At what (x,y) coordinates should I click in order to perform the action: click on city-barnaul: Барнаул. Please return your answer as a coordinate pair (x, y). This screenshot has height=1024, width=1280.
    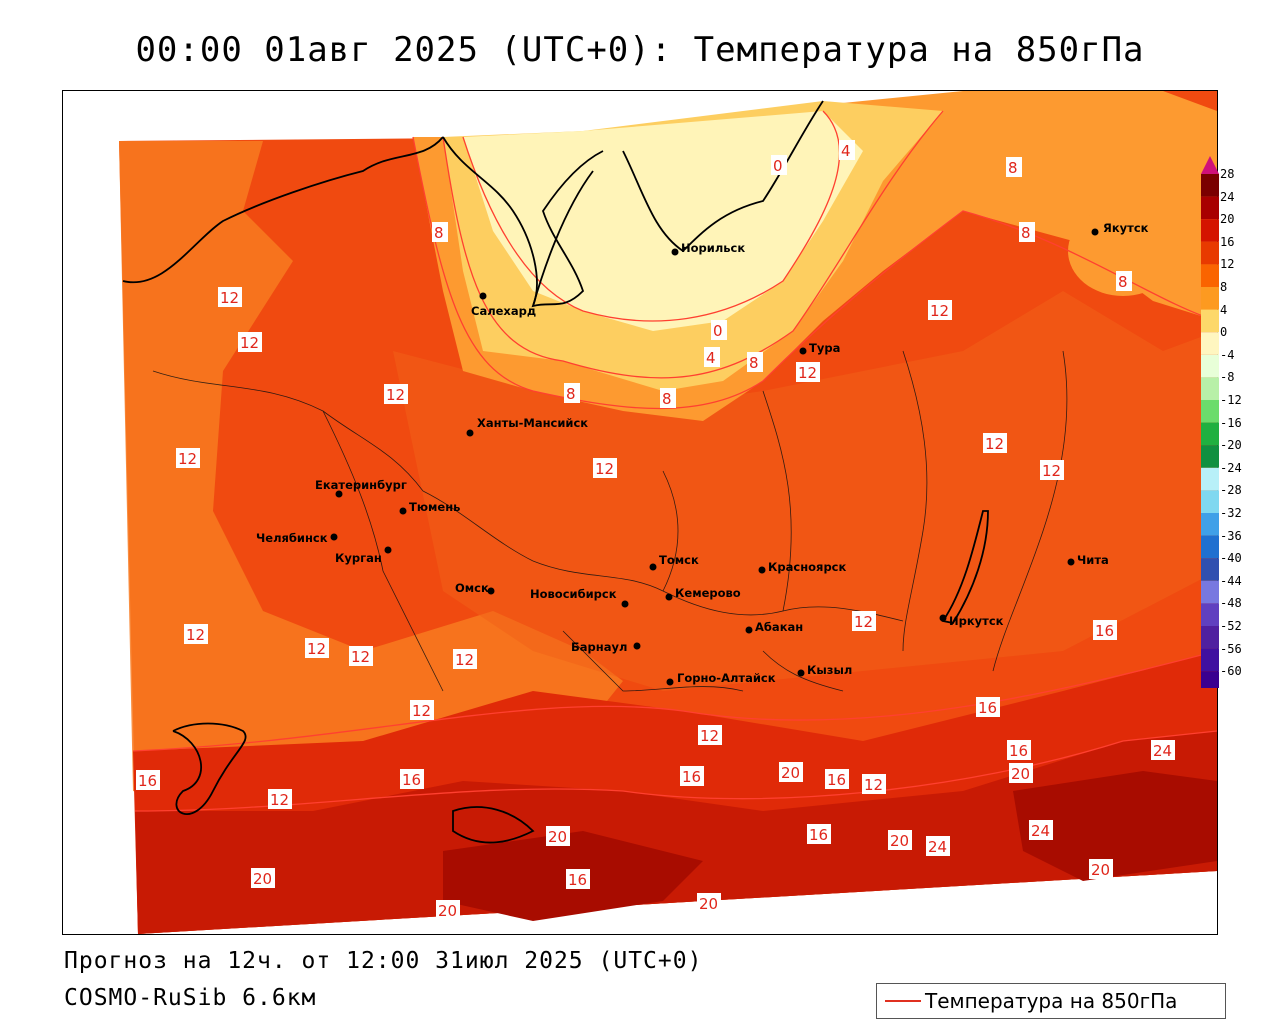
    Looking at the image, I should click on (599, 647).